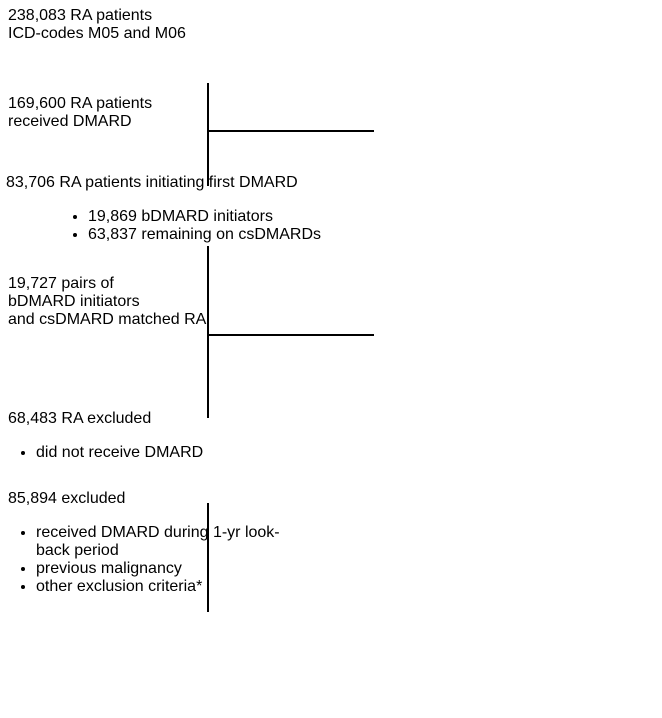 The width and height of the screenshot is (662, 718). What do you see at coordinates (181, 43) in the screenshot?
I see `flow-box: 238,083 RA patients ICD-codes M05 and M06` at bounding box center [181, 43].